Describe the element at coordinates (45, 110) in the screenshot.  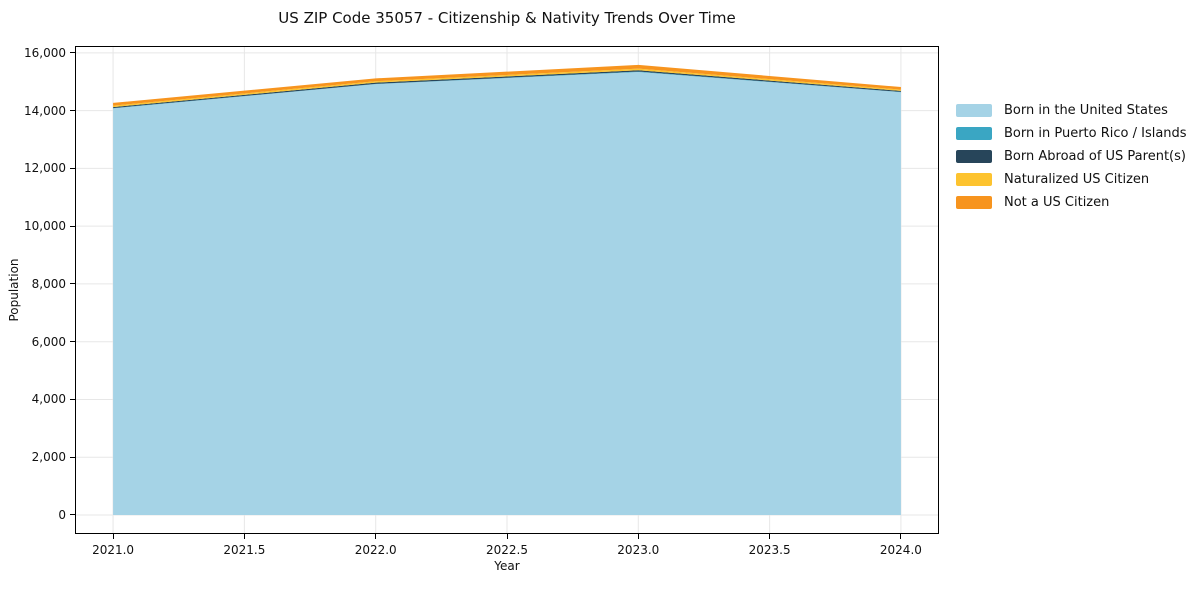
I see `y-tick-label: 14,000` at that location.